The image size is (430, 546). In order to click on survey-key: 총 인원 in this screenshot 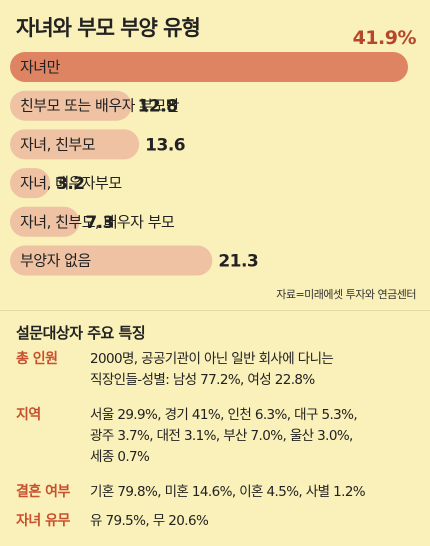, I will do `click(37, 359)`.